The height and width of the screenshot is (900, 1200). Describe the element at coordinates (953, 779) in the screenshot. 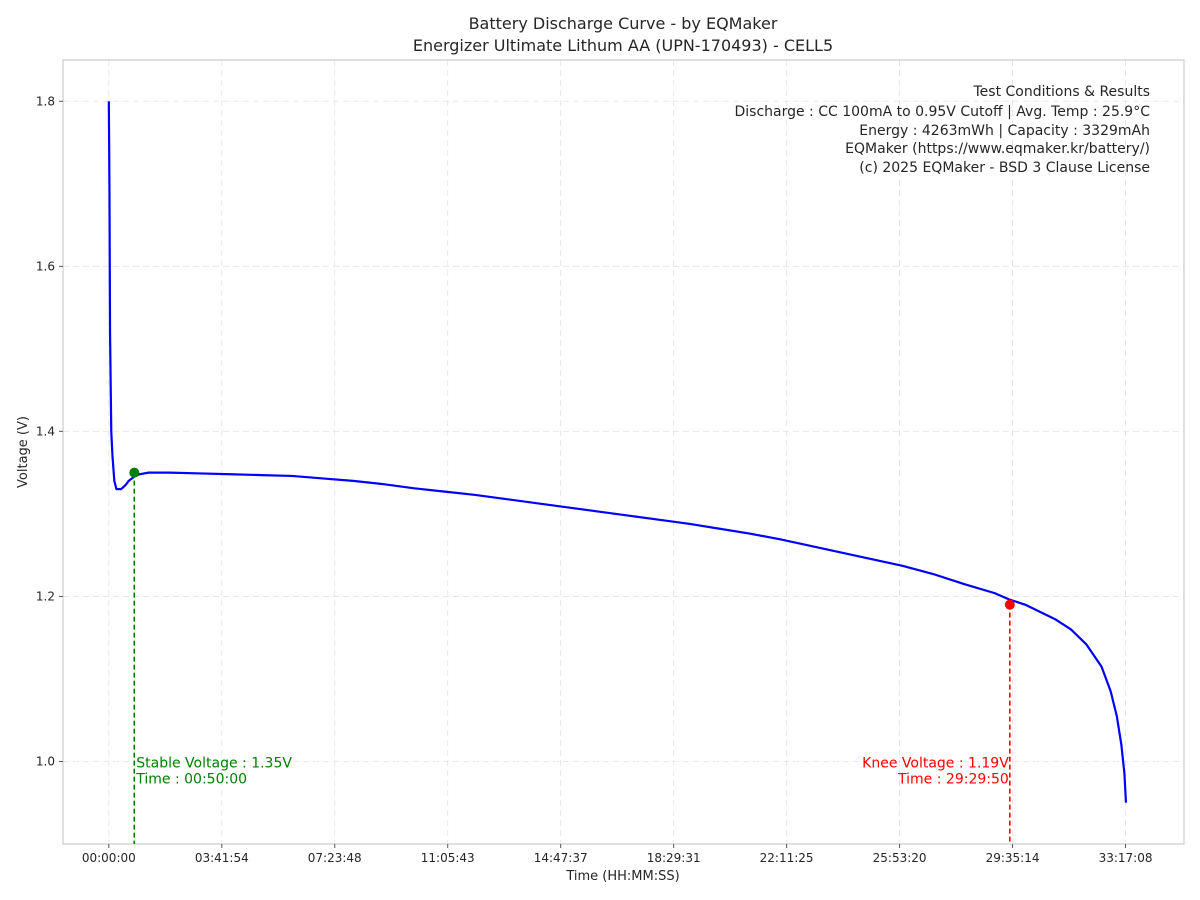

I see `knee-label-time: Time : 29:29:50` at that location.